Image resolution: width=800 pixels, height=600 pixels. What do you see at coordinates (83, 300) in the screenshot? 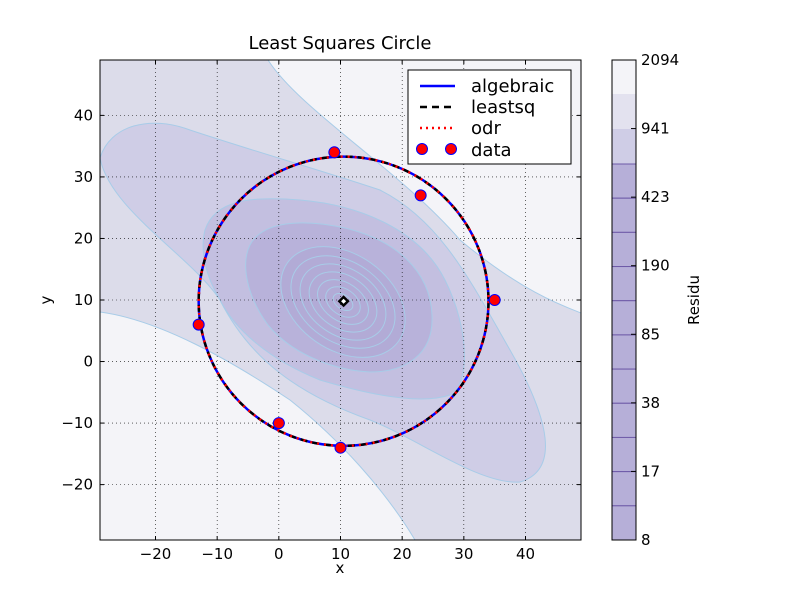
I see `y-tick-label: 10` at bounding box center [83, 300].